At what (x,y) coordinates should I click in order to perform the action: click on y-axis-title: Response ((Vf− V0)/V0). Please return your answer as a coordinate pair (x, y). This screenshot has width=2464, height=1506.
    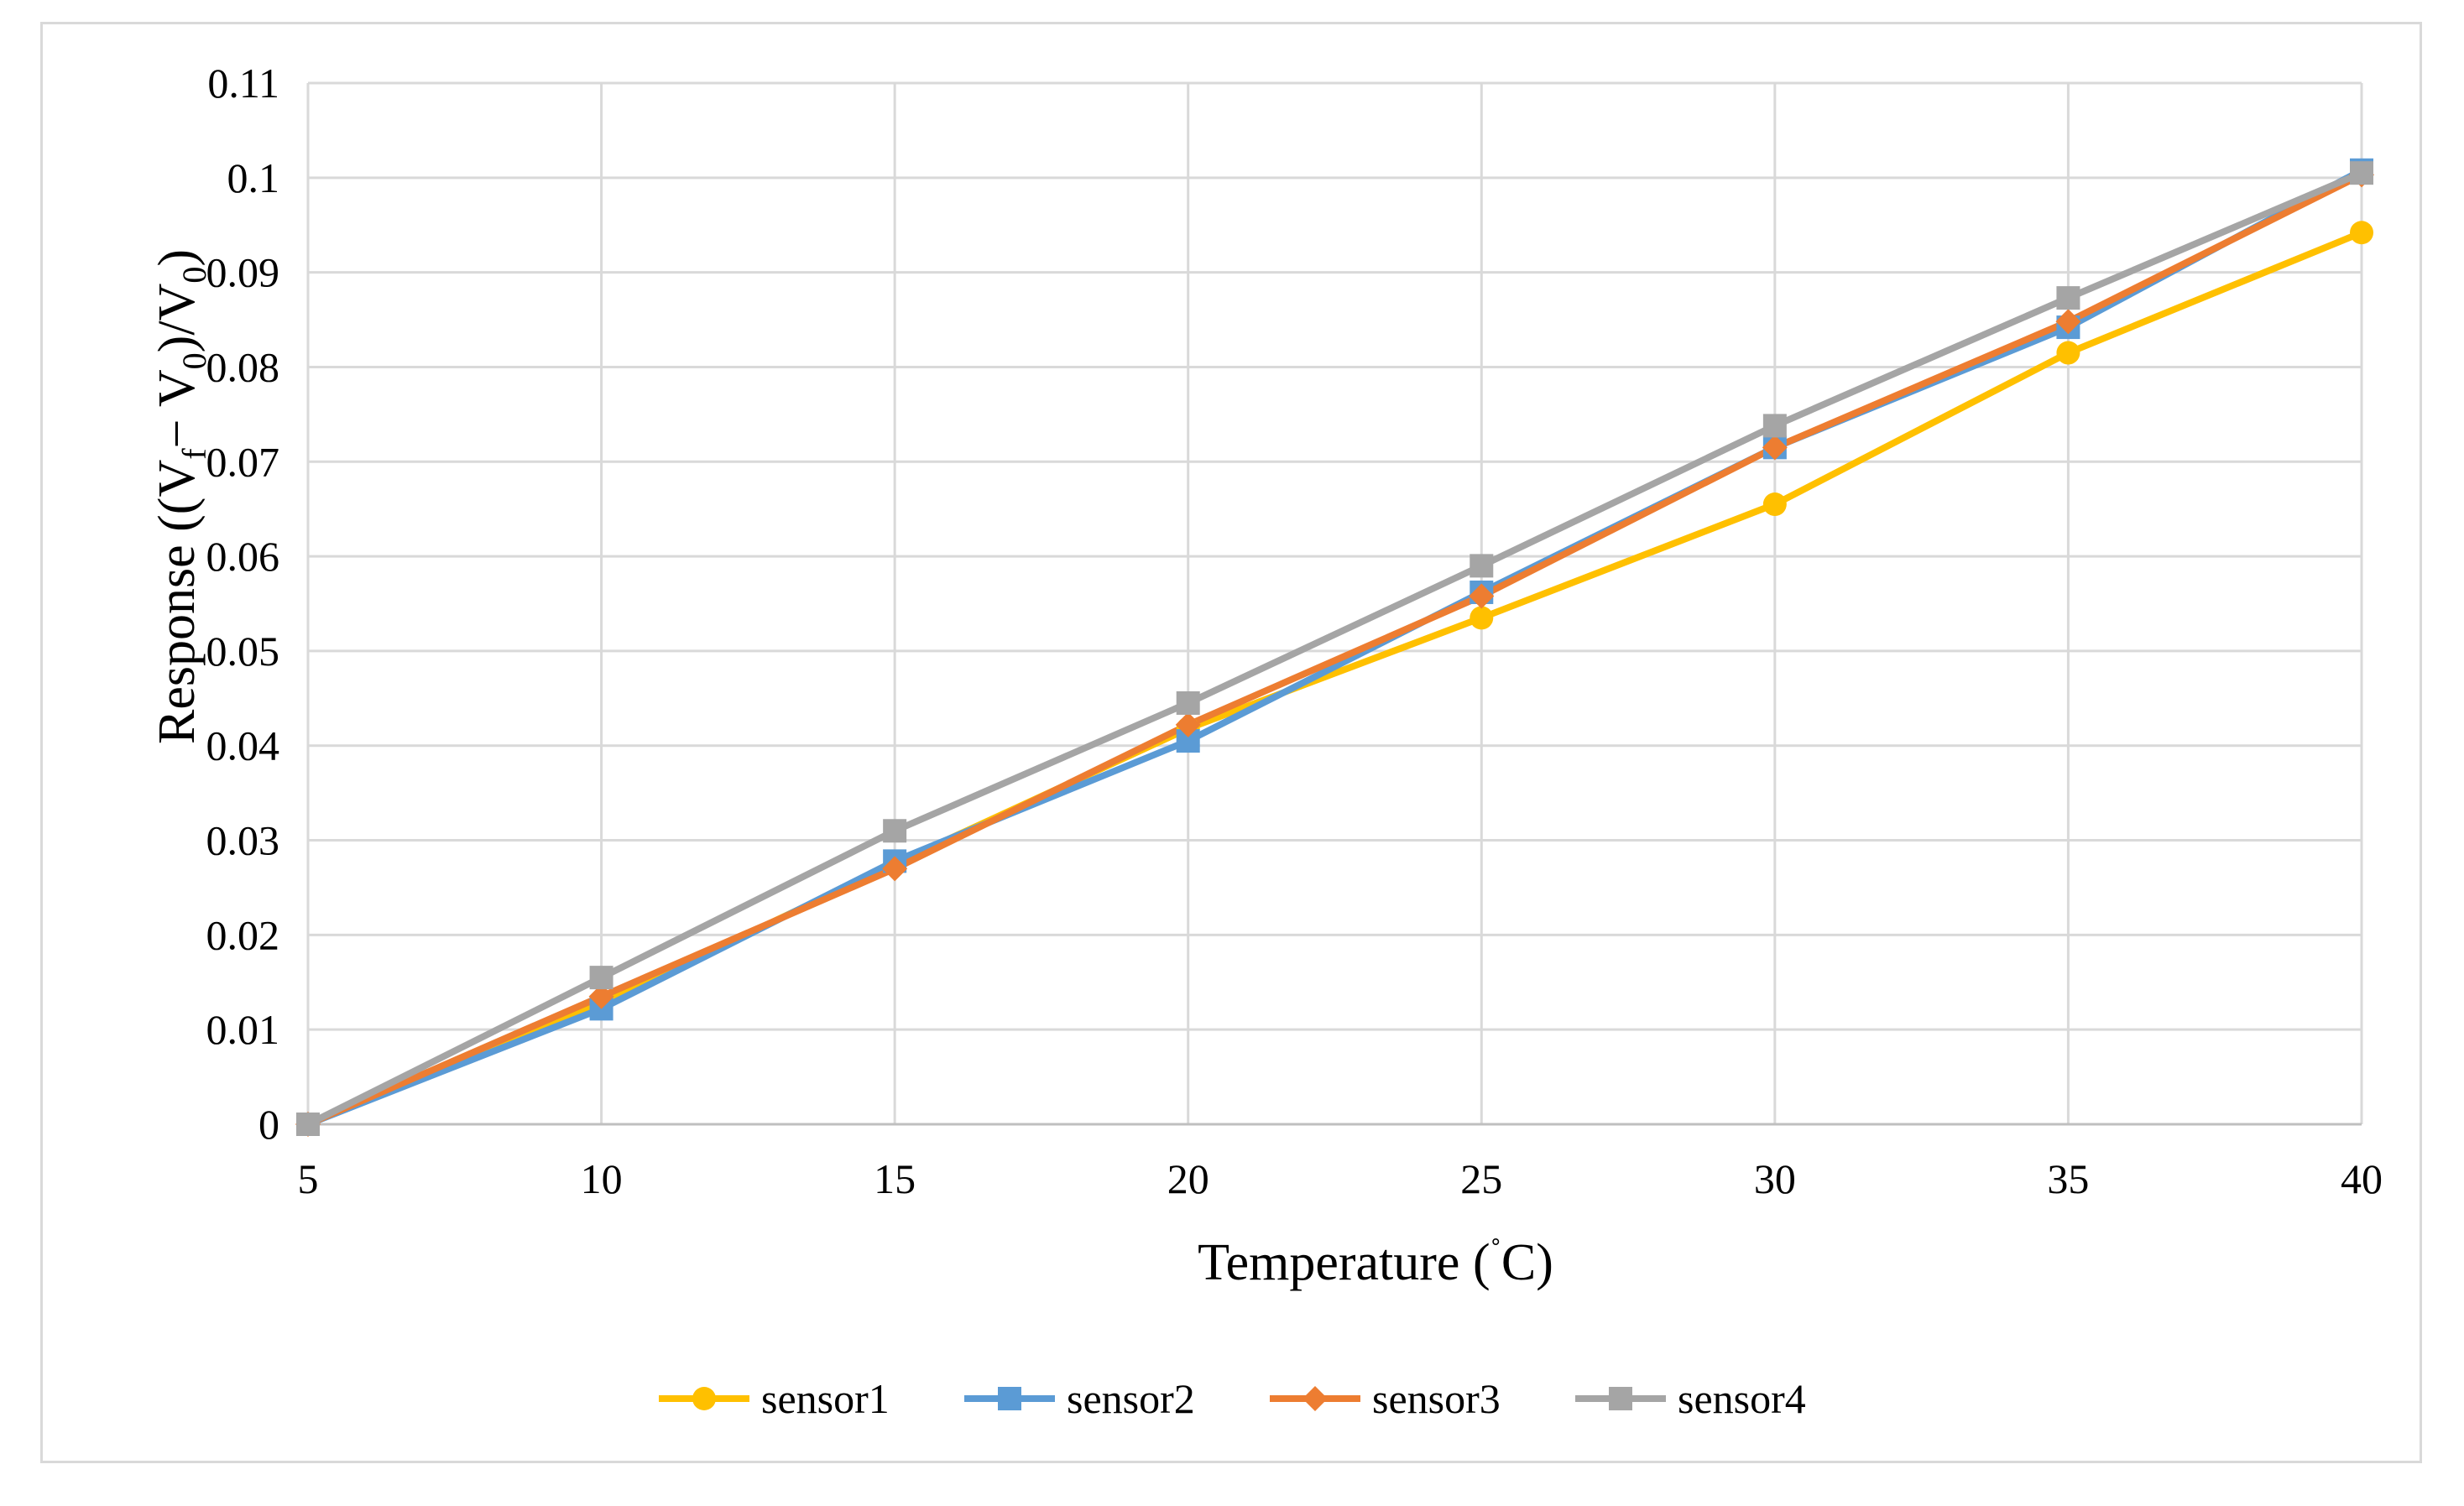
    Looking at the image, I should click on (181, 496).